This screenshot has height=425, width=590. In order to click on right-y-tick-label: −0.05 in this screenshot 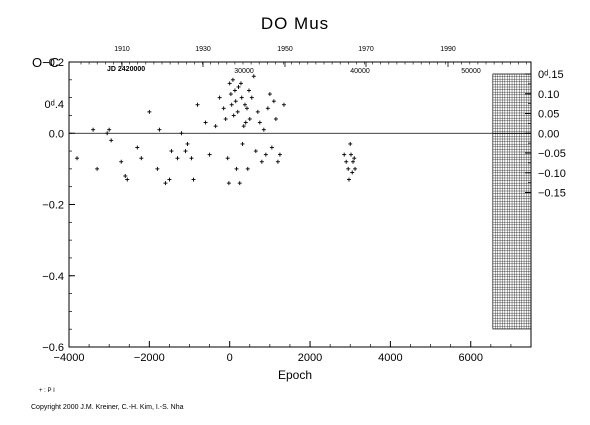, I will do `click(552, 154)`.